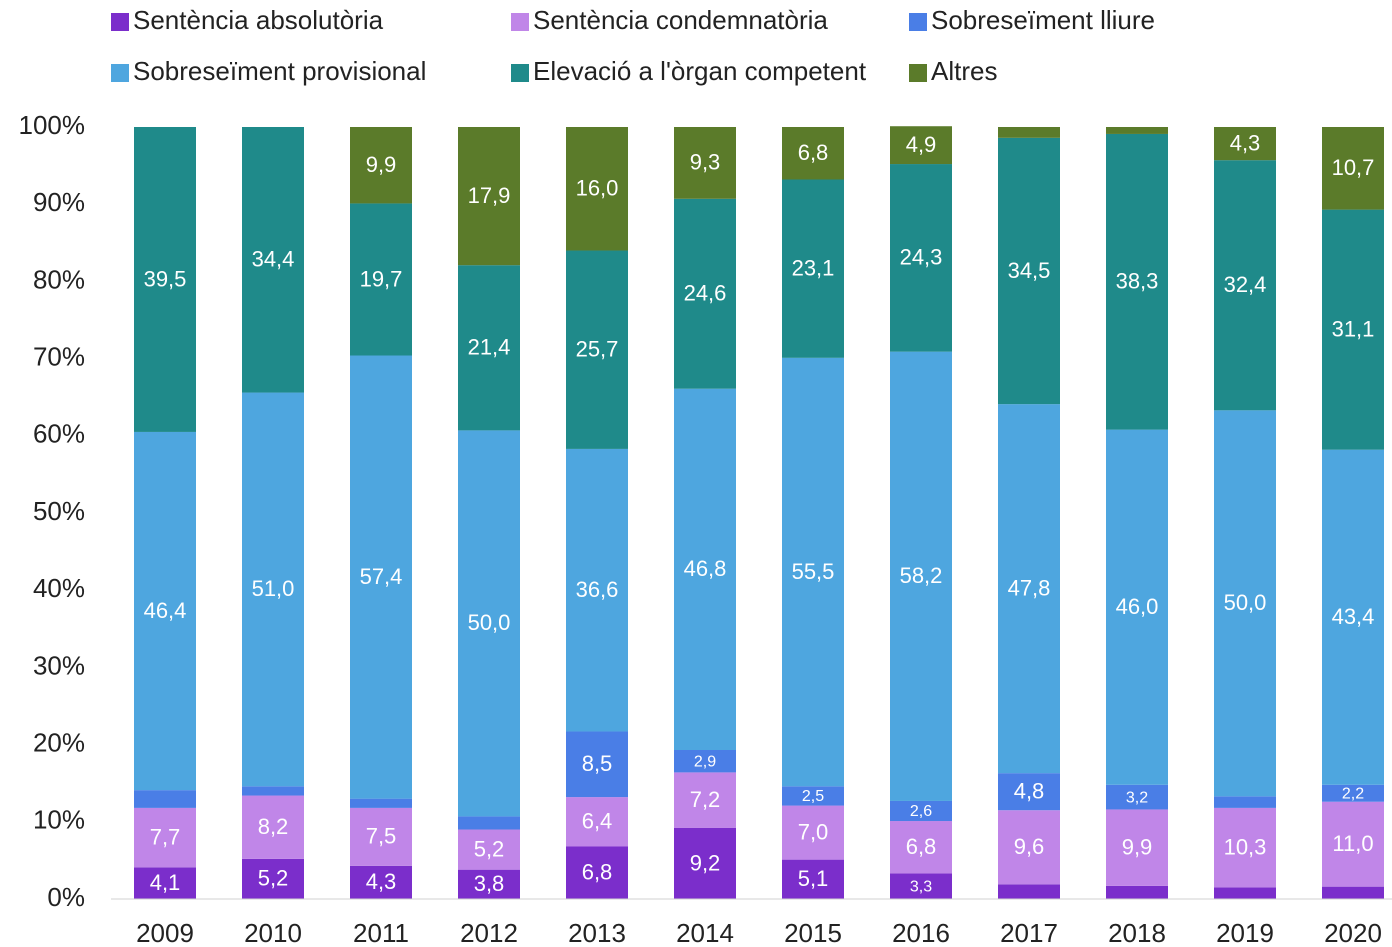 Image resolution: width=1392 pixels, height=947 pixels. Describe the element at coordinates (1137, 606) in the screenshot. I see `data-label: 46,0` at that location.